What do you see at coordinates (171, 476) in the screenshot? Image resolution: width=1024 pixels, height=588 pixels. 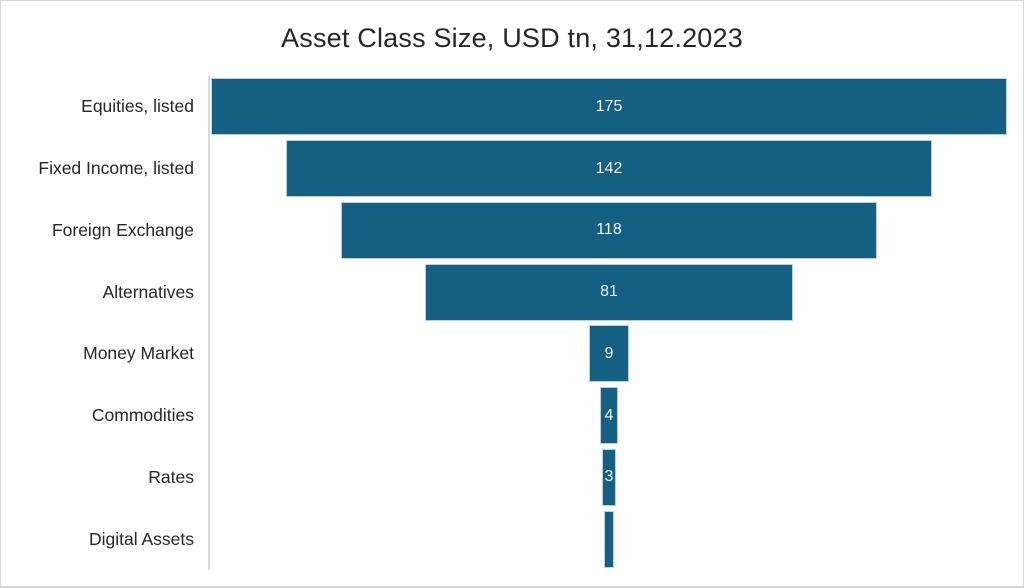 I see `category-label: Rates` at bounding box center [171, 476].